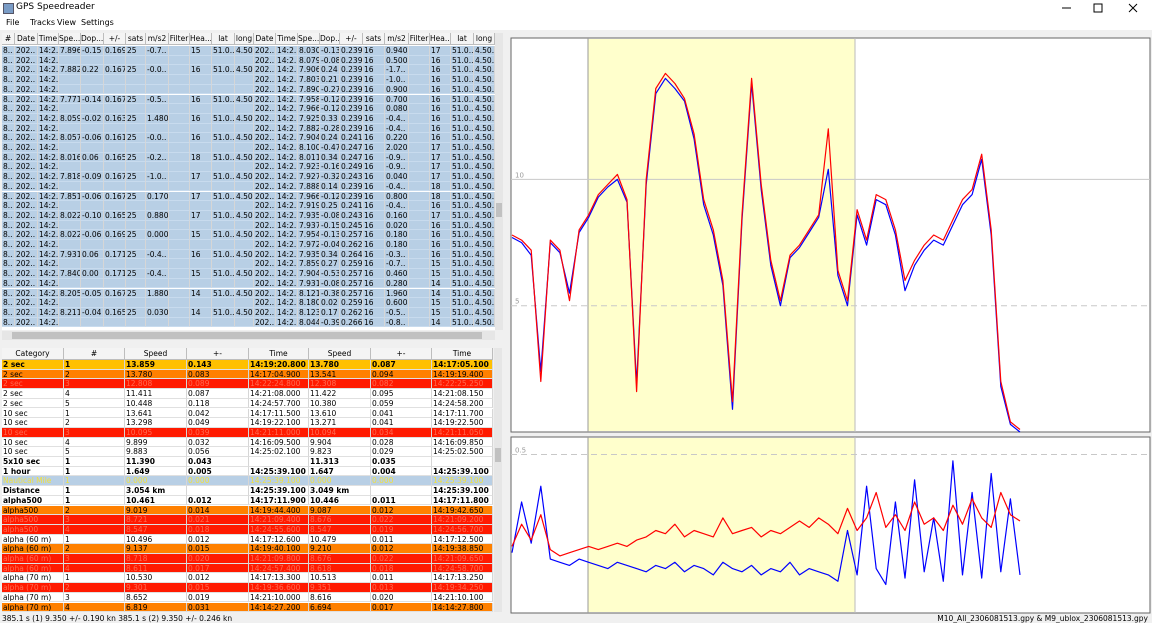 The width and height of the screenshot is (1152, 623). I want to click on table-cell: 10.095, so click(156, 432).